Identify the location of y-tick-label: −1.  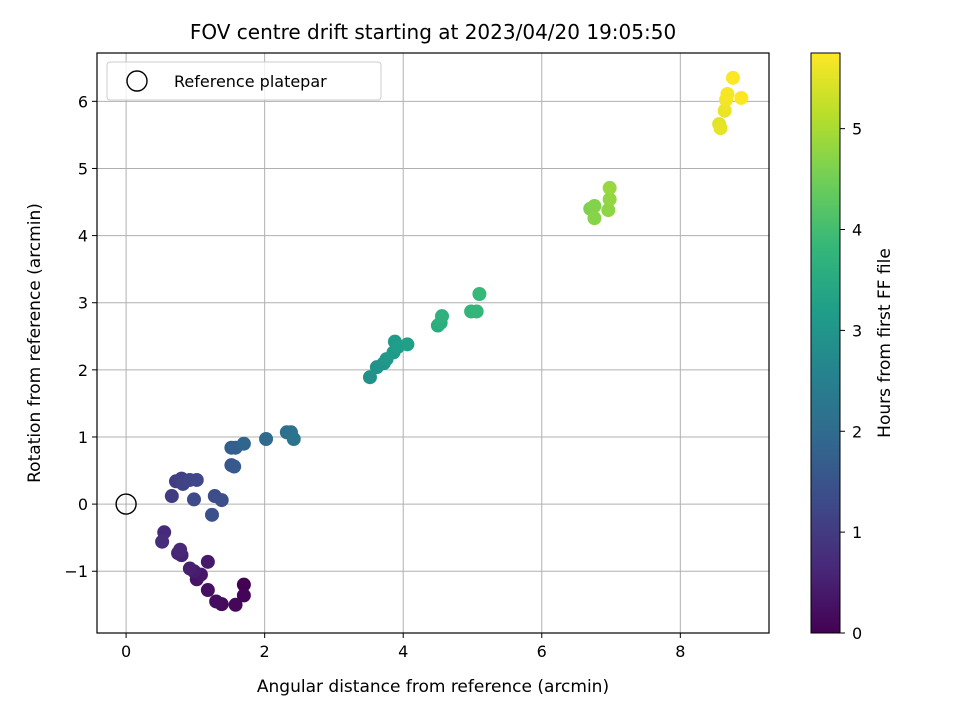
(76, 571).